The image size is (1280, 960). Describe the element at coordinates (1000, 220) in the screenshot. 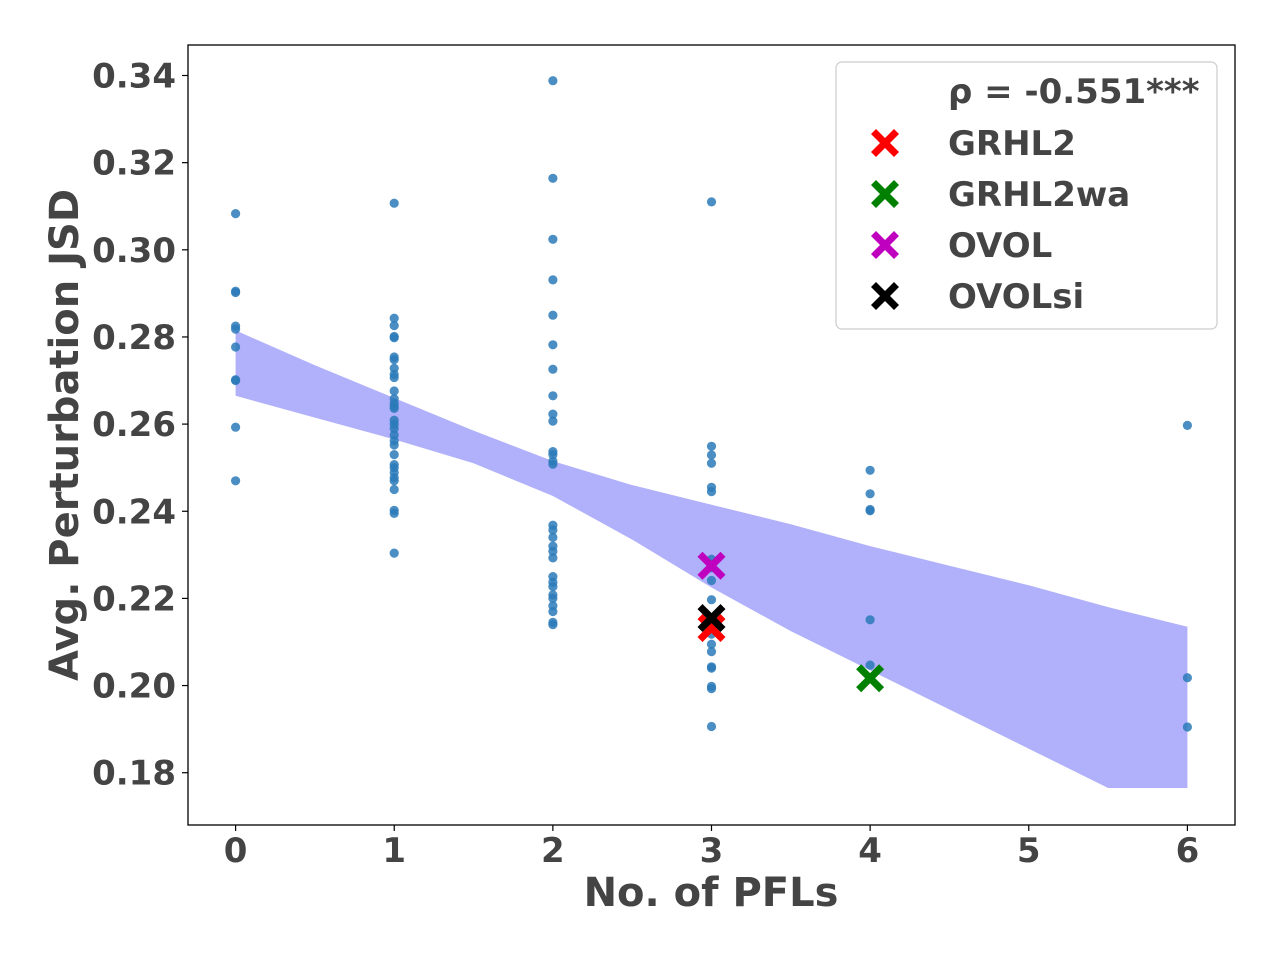

I see `legend-entries: GRHL2 GRHL2wa OVOL OVOLsi` at that location.